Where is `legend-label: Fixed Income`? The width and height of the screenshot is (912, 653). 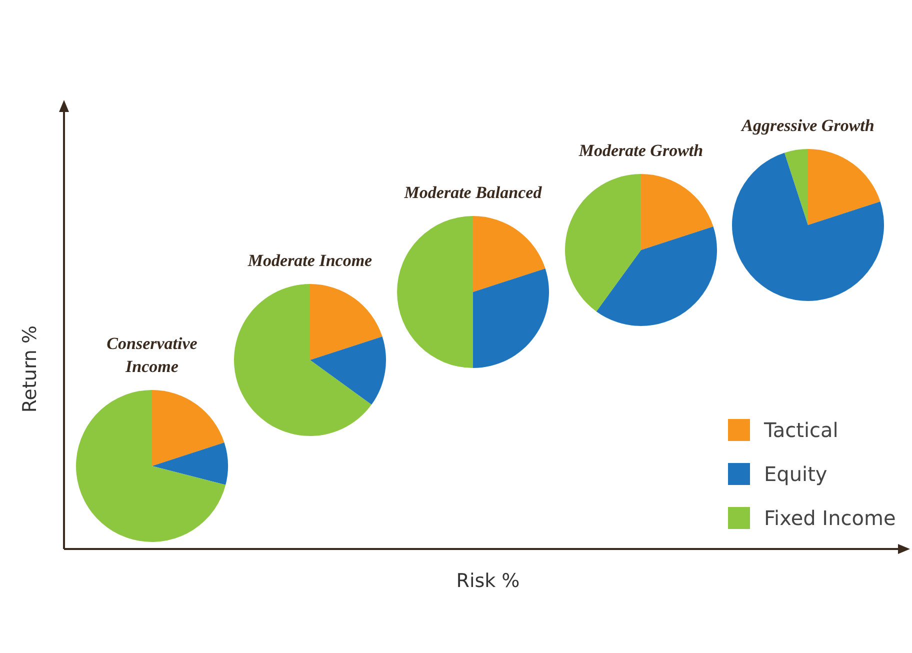 legend-label: Fixed Income is located at coordinates (830, 518).